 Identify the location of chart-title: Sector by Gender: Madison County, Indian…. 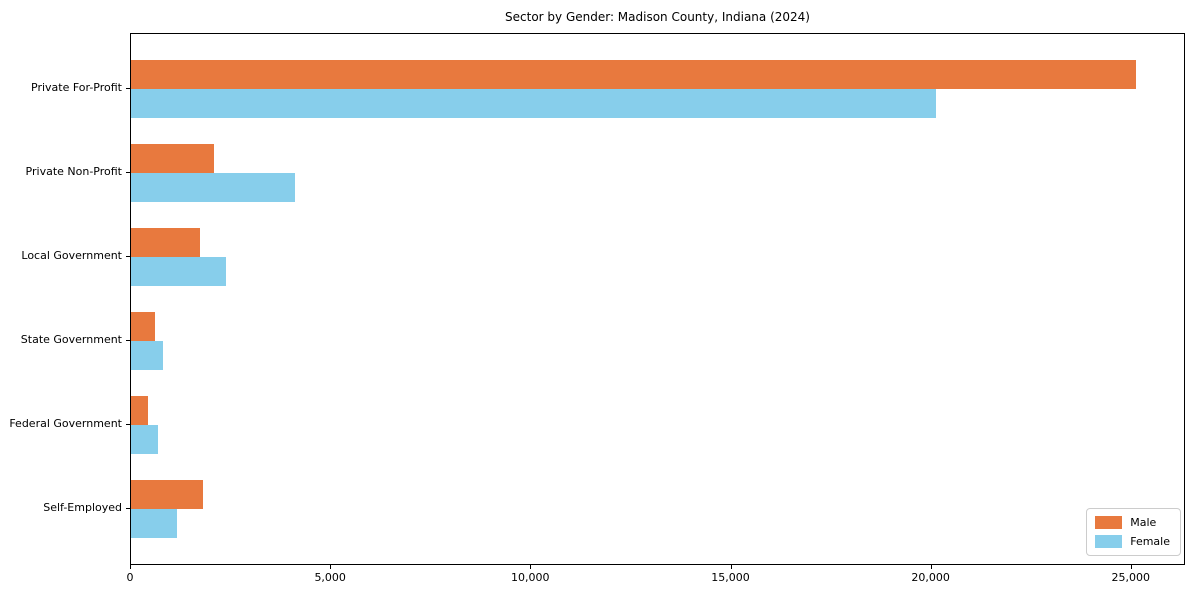
(657, 17).